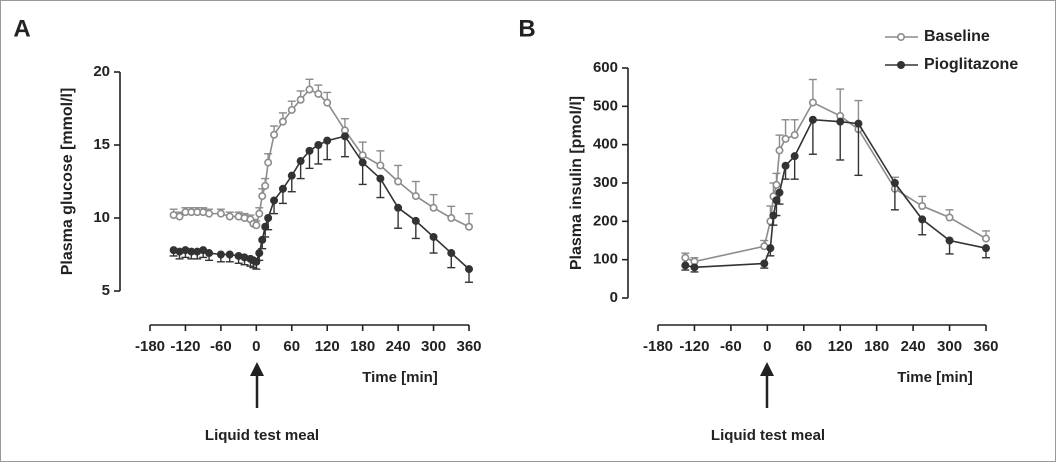 This screenshot has width=1056, height=462. What do you see at coordinates (605, 144) in the screenshot?
I see `y-tick-label: 400` at bounding box center [605, 144].